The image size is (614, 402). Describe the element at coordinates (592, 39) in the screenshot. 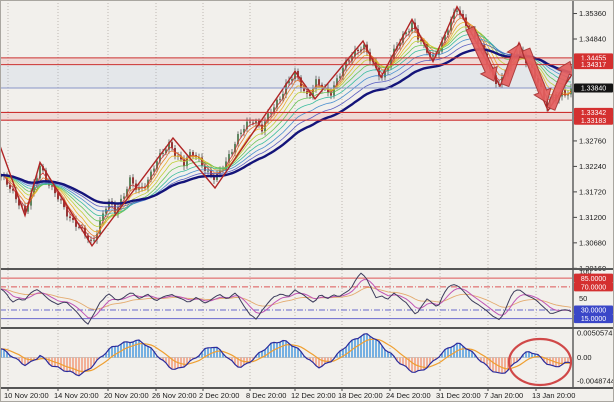

I see `price-tick-label: 1.34840` at that location.